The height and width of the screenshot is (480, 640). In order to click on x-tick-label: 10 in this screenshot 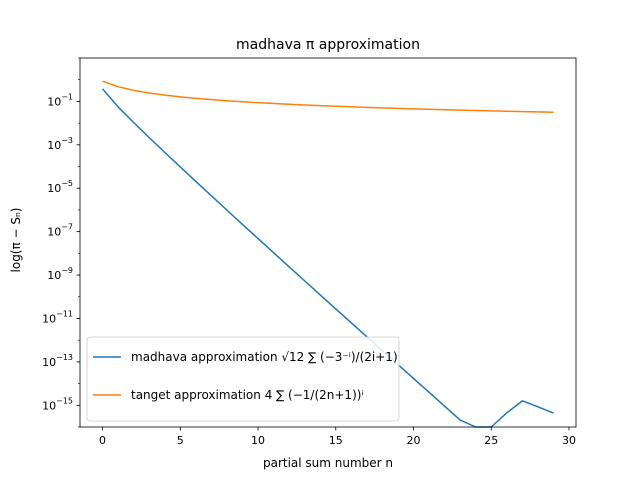, I will do `click(258, 440)`.